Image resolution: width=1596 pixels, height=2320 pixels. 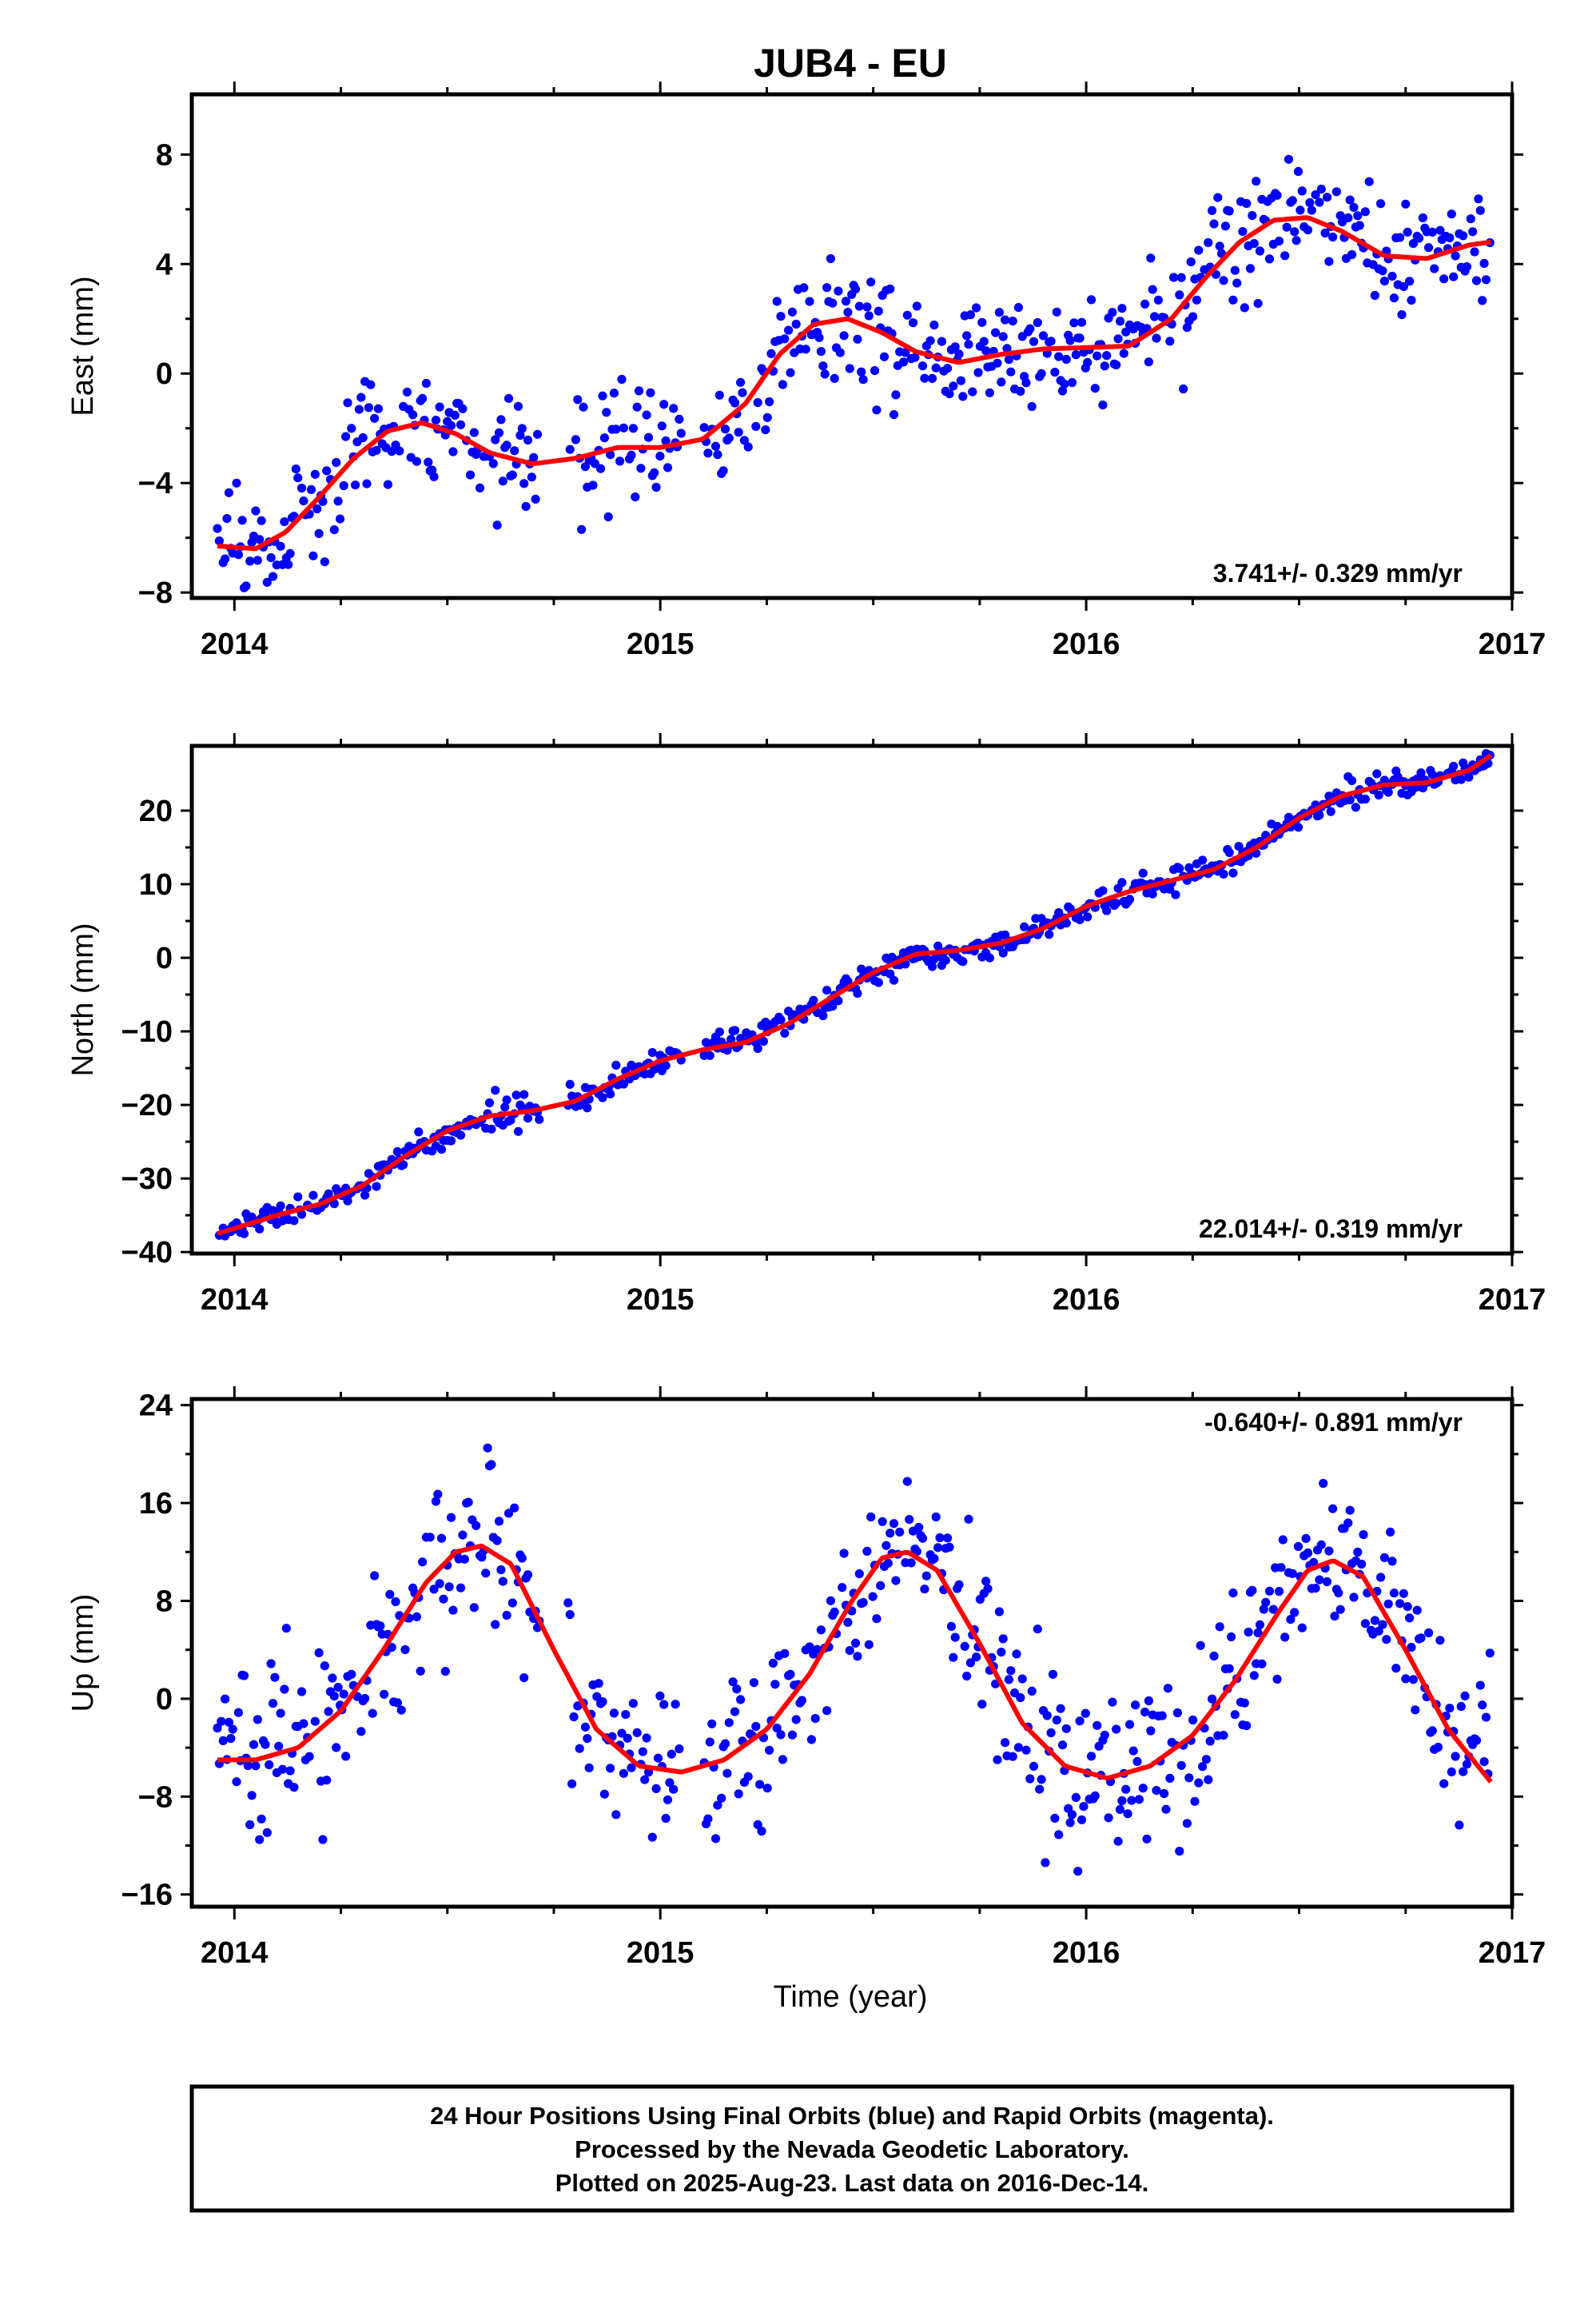 I want to click on x-tick-label: 2015, so click(x=661, y=1953).